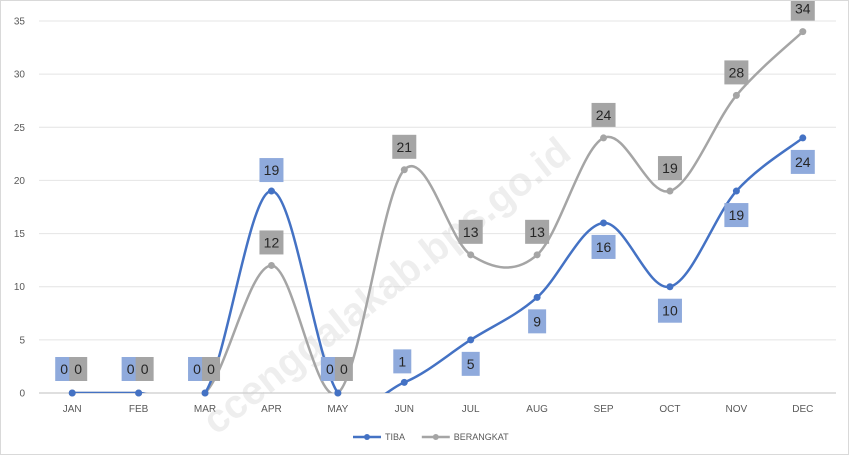  Describe the element at coordinates (205, 409) in the screenshot. I see `x-tick-label: MAR` at that location.